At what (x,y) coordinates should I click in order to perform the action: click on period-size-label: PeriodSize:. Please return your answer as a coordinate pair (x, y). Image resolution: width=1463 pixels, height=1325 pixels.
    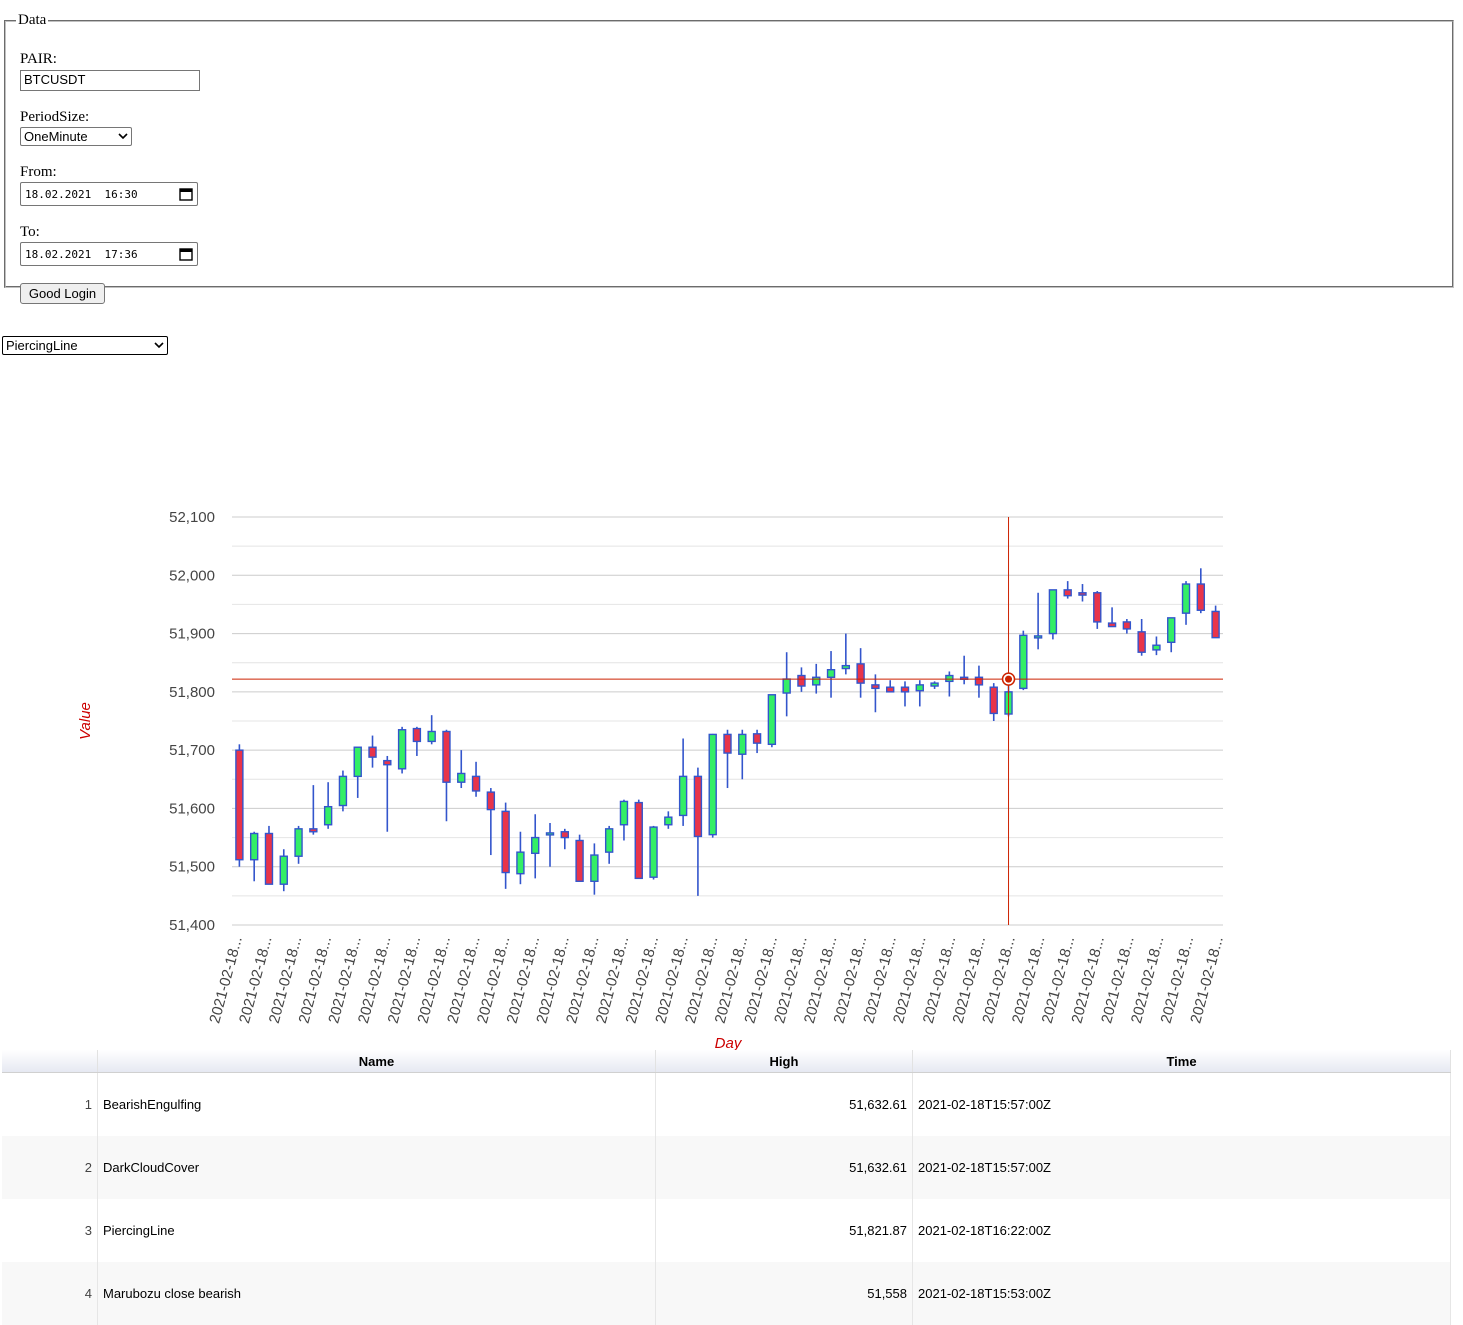
    Looking at the image, I should click on (55, 117).